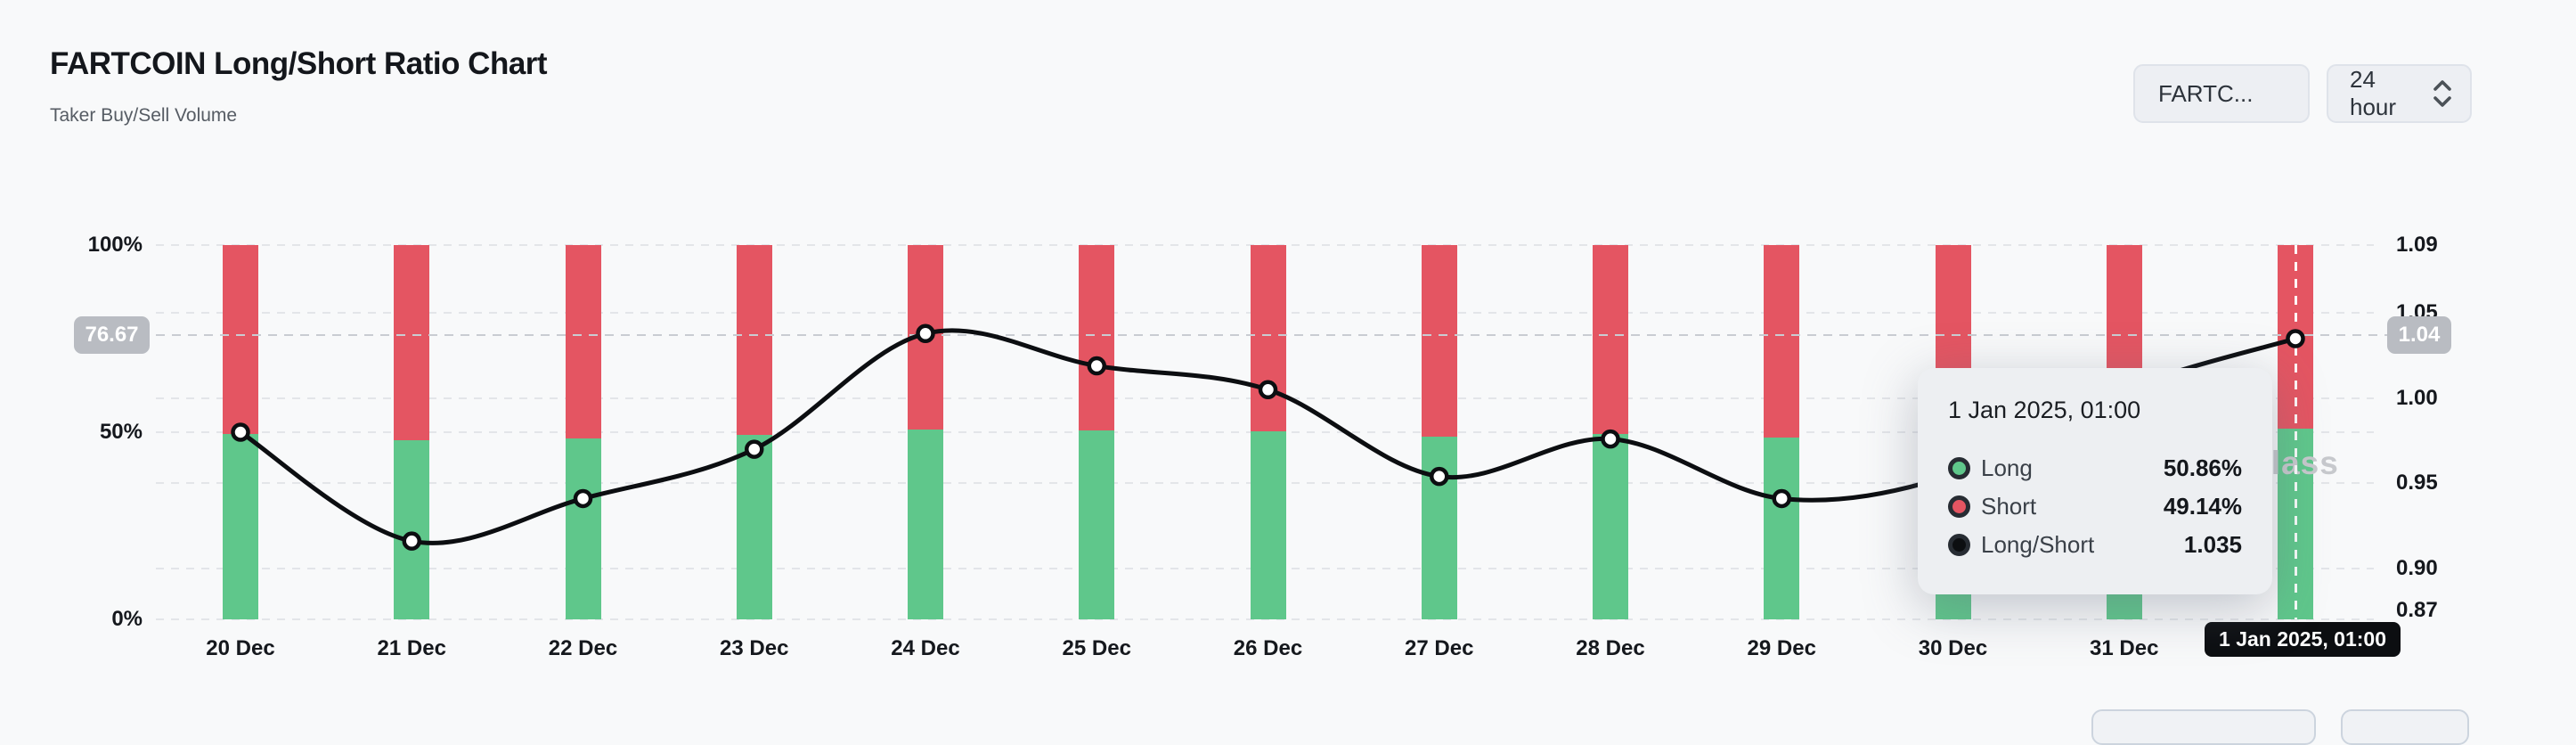  Describe the element at coordinates (121, 432) in the screenshot. I see `y-axis-left-tick: 50%` at that location.